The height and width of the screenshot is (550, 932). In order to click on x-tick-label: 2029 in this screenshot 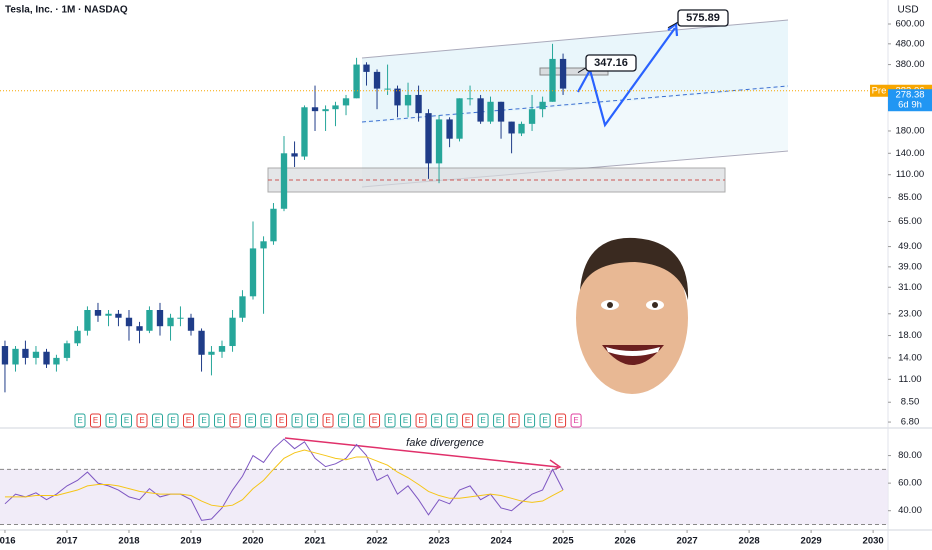, I will do `click(811, 541)`.